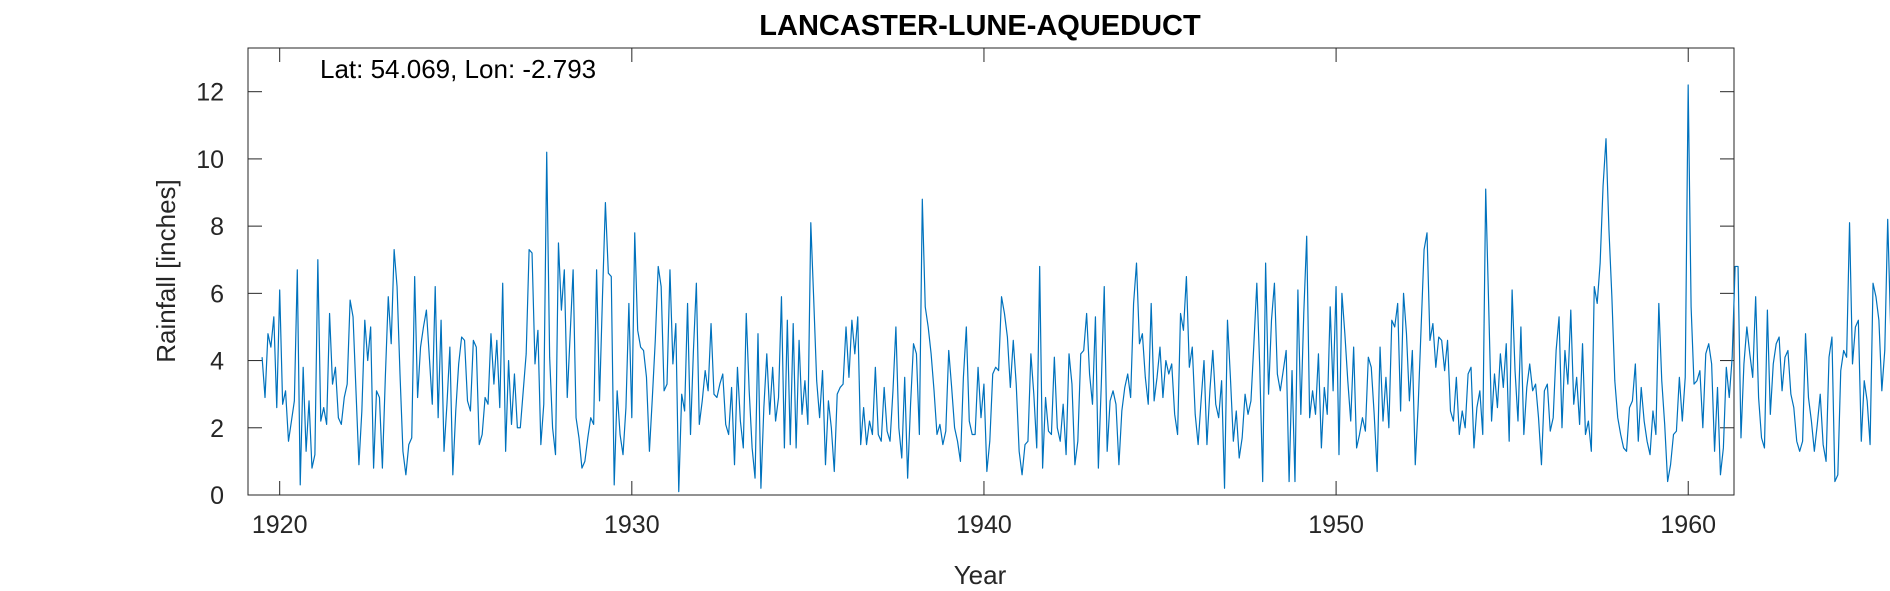 The height and width of the screenshot is (591, 1890). What do you see at coordinates (217, 362) in the screenshot?
I see `y-tick-label: 4` at bounding box center [217, 362].